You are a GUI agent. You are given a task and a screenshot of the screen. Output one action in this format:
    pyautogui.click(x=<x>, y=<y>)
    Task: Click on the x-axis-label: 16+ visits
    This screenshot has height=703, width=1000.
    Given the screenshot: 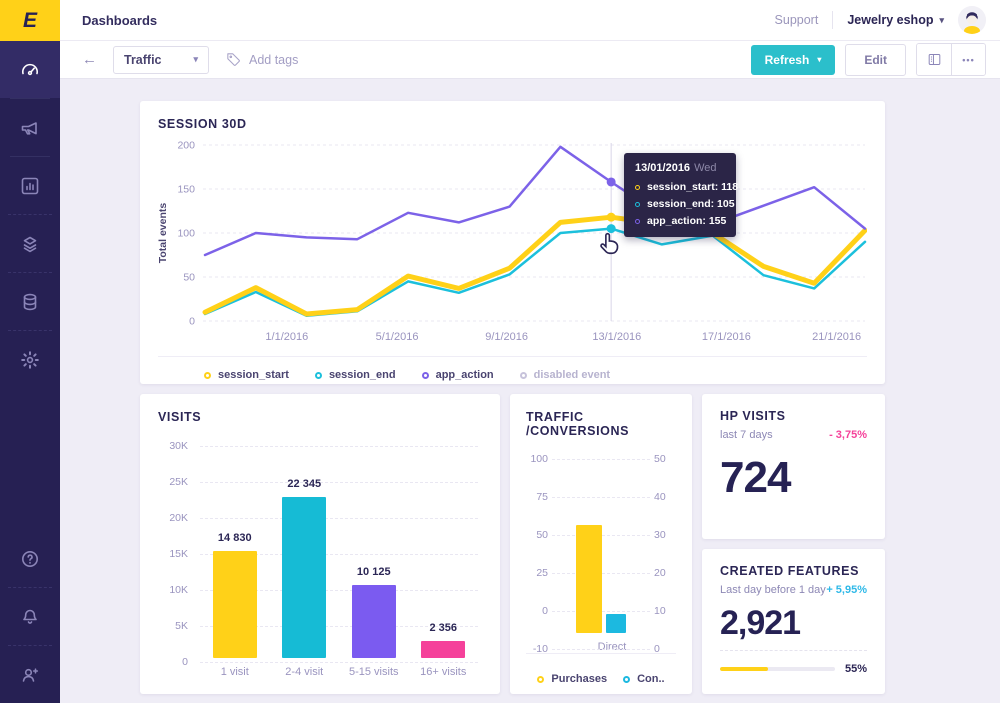 What is the action you would take?
    pyautogui.click(x=443, y=672)
    